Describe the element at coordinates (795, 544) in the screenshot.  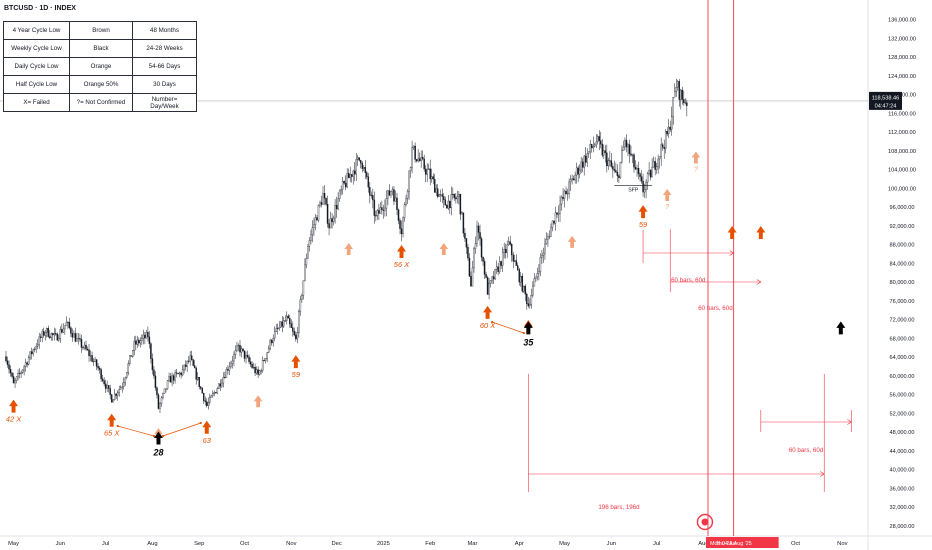
I see `x-tick-label: Oct` at that location.